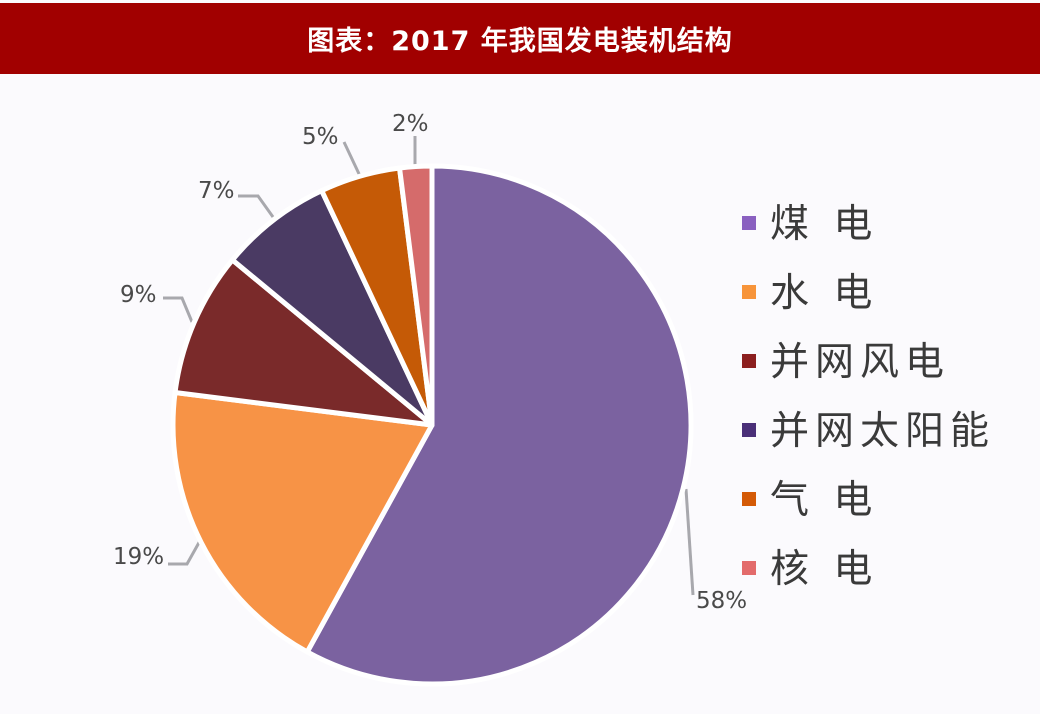  I want to click on legend-label: 气 电, so click(824, 500).